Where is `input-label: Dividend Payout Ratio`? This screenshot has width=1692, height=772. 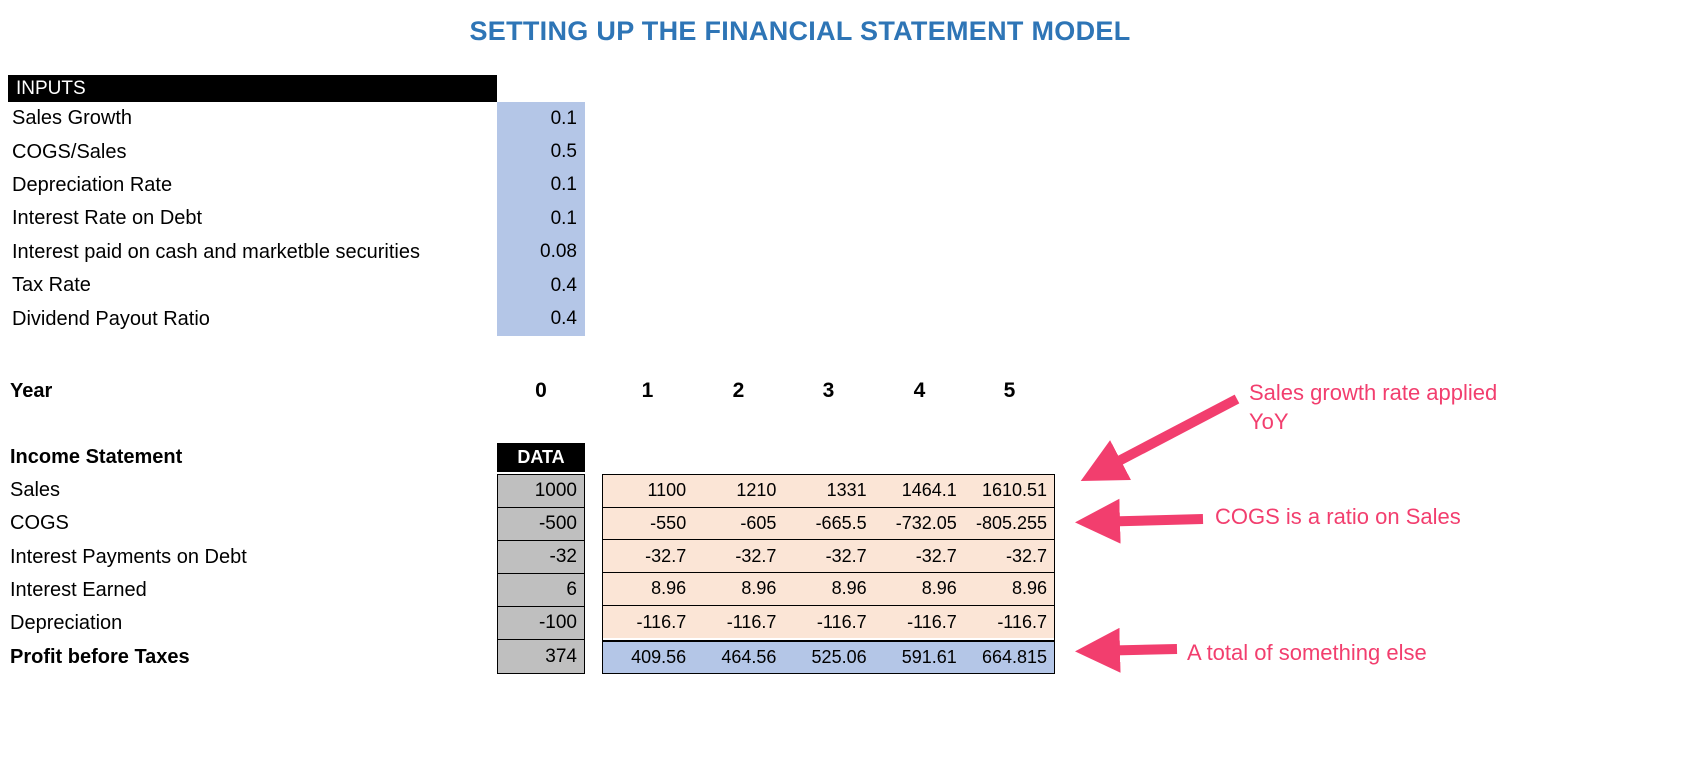 input-label: Dividend Payout Ratio is located at coordinates (111, 318).